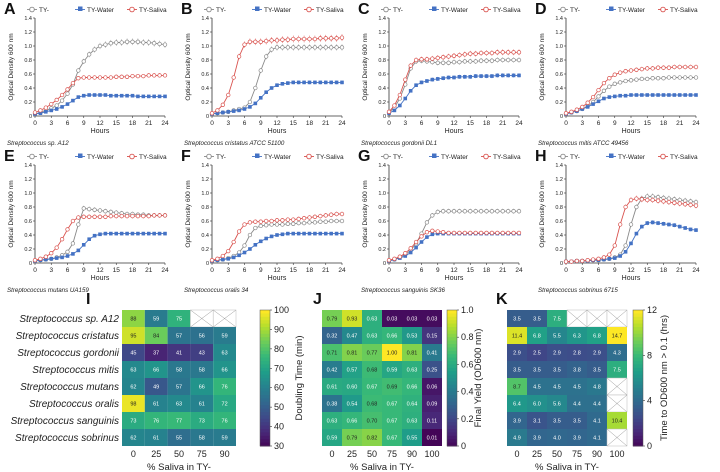 Image resolution: width=720 pixels, height=472 pixels. Describe the element at coordinates (30, 264) in the screenshot. I see `y-tick-label: 0` at that location.